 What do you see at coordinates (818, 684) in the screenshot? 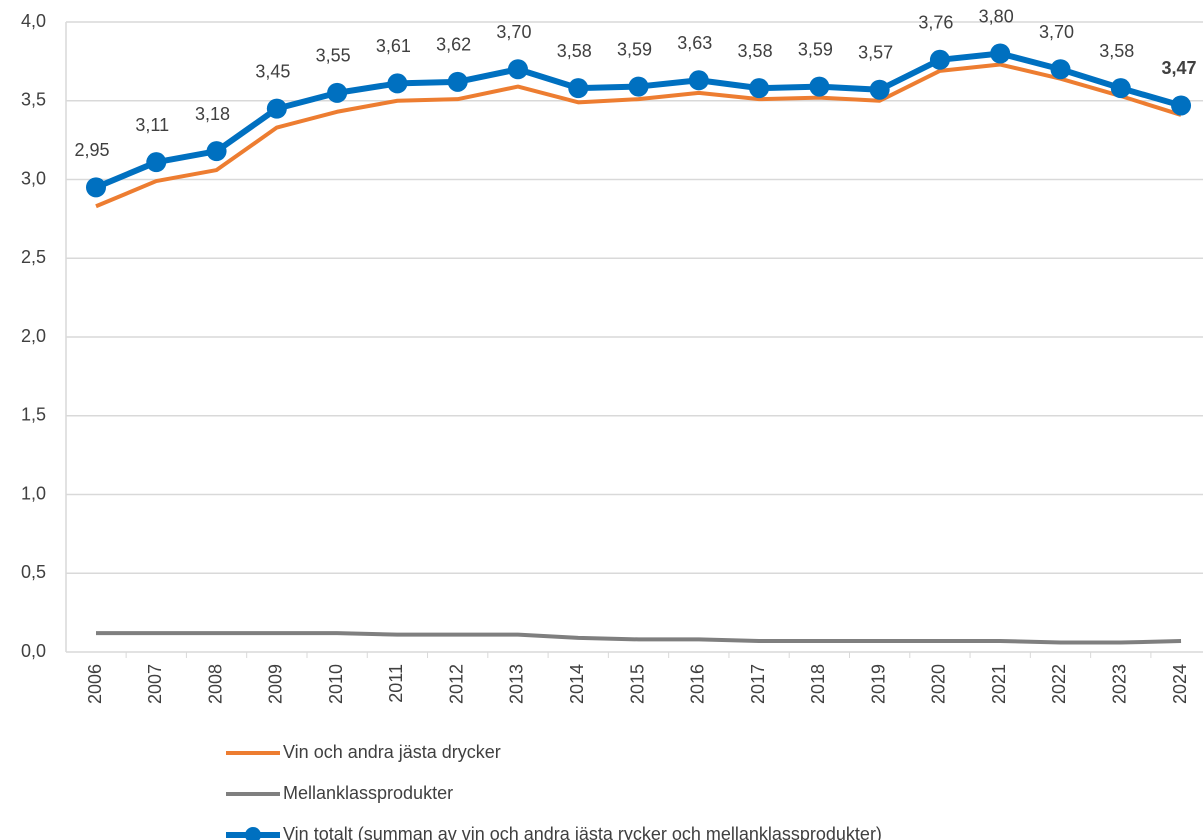
I see `x-tick-label: 2018` at bounding box center [818, 684].